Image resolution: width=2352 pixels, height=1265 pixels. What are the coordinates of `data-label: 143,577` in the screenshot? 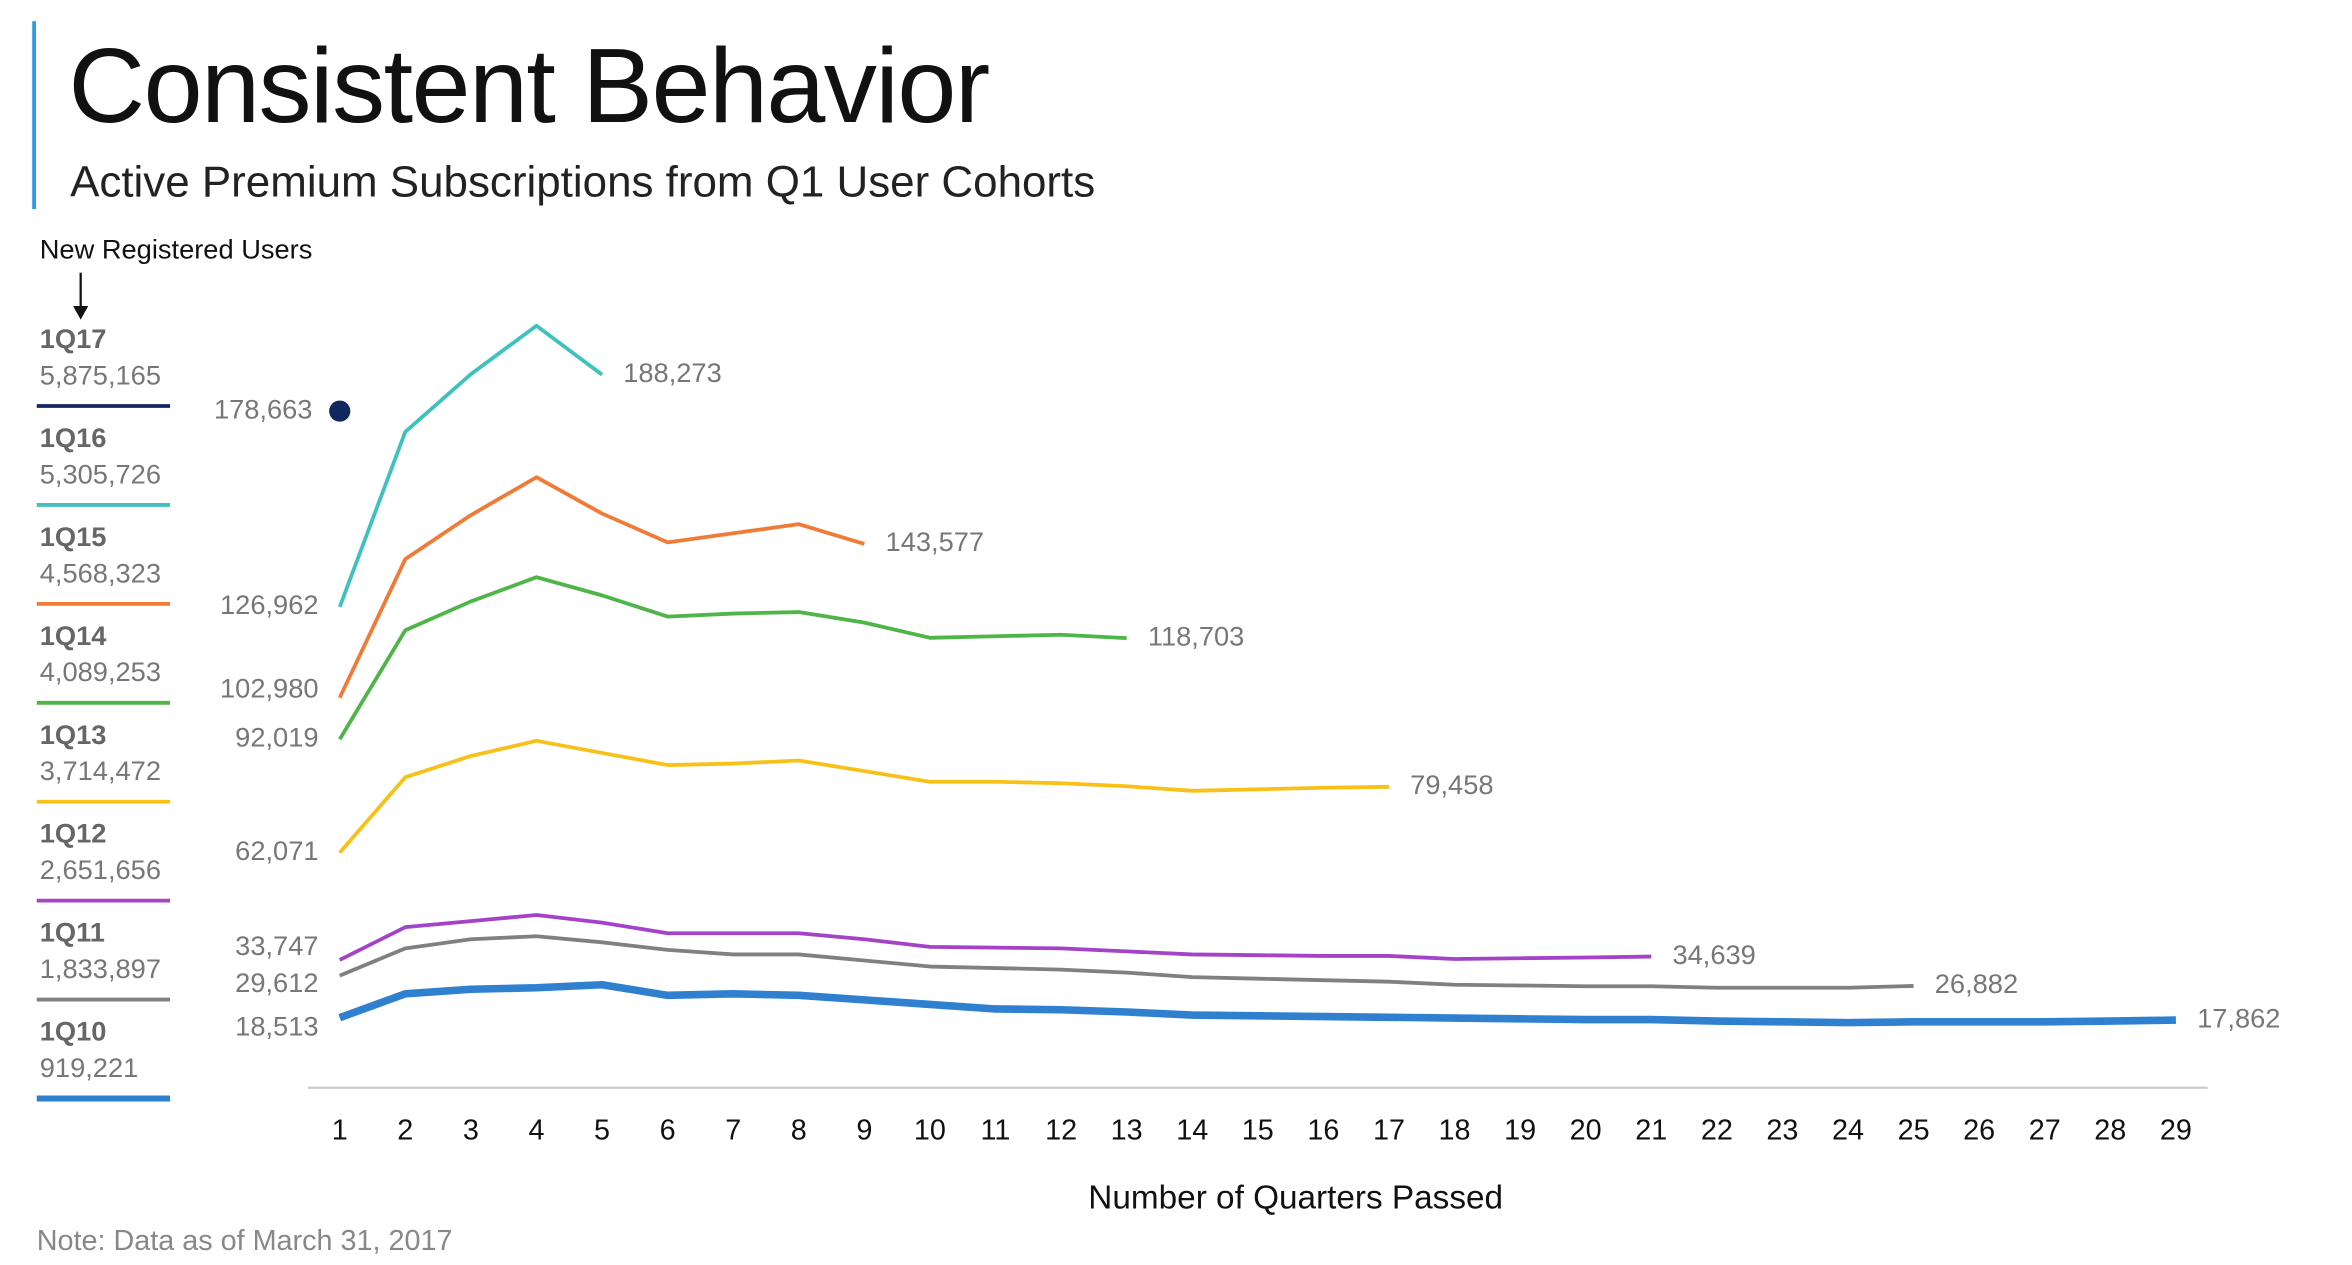 It's located at (935, 541).